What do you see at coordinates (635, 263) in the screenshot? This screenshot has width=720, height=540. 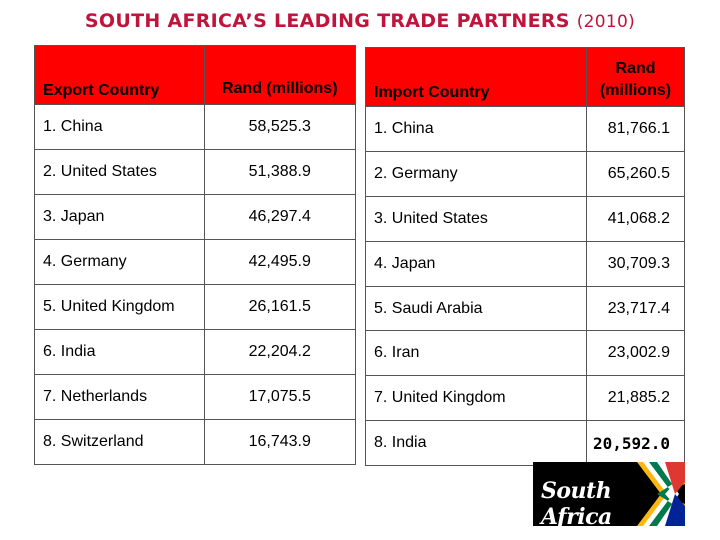 I see `import-value-cell: 30,709.3` at bounding box center [635, 263].